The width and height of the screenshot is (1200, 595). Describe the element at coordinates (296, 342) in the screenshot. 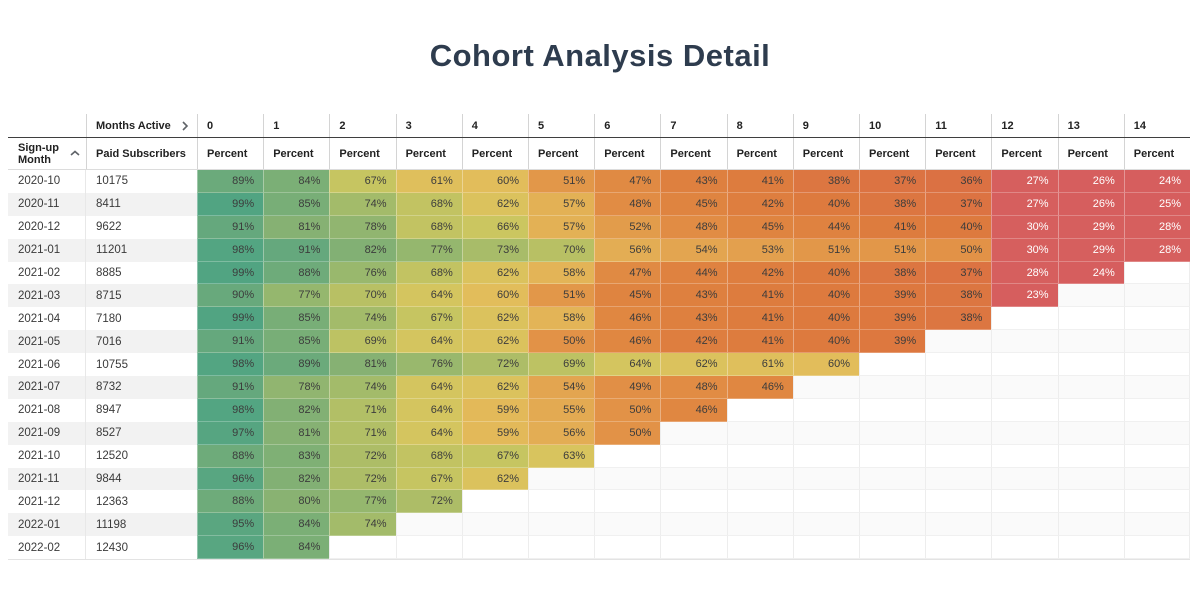

I see `percent-cell: 85%` at that location.